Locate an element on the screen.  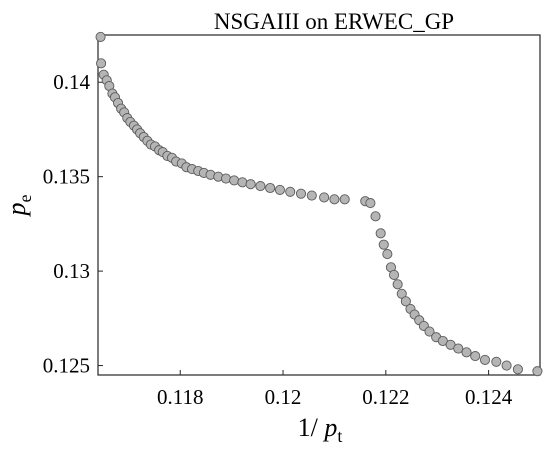
chart-title: NSGAIII on ERWEC_GP is located at coordinates (334, 21).